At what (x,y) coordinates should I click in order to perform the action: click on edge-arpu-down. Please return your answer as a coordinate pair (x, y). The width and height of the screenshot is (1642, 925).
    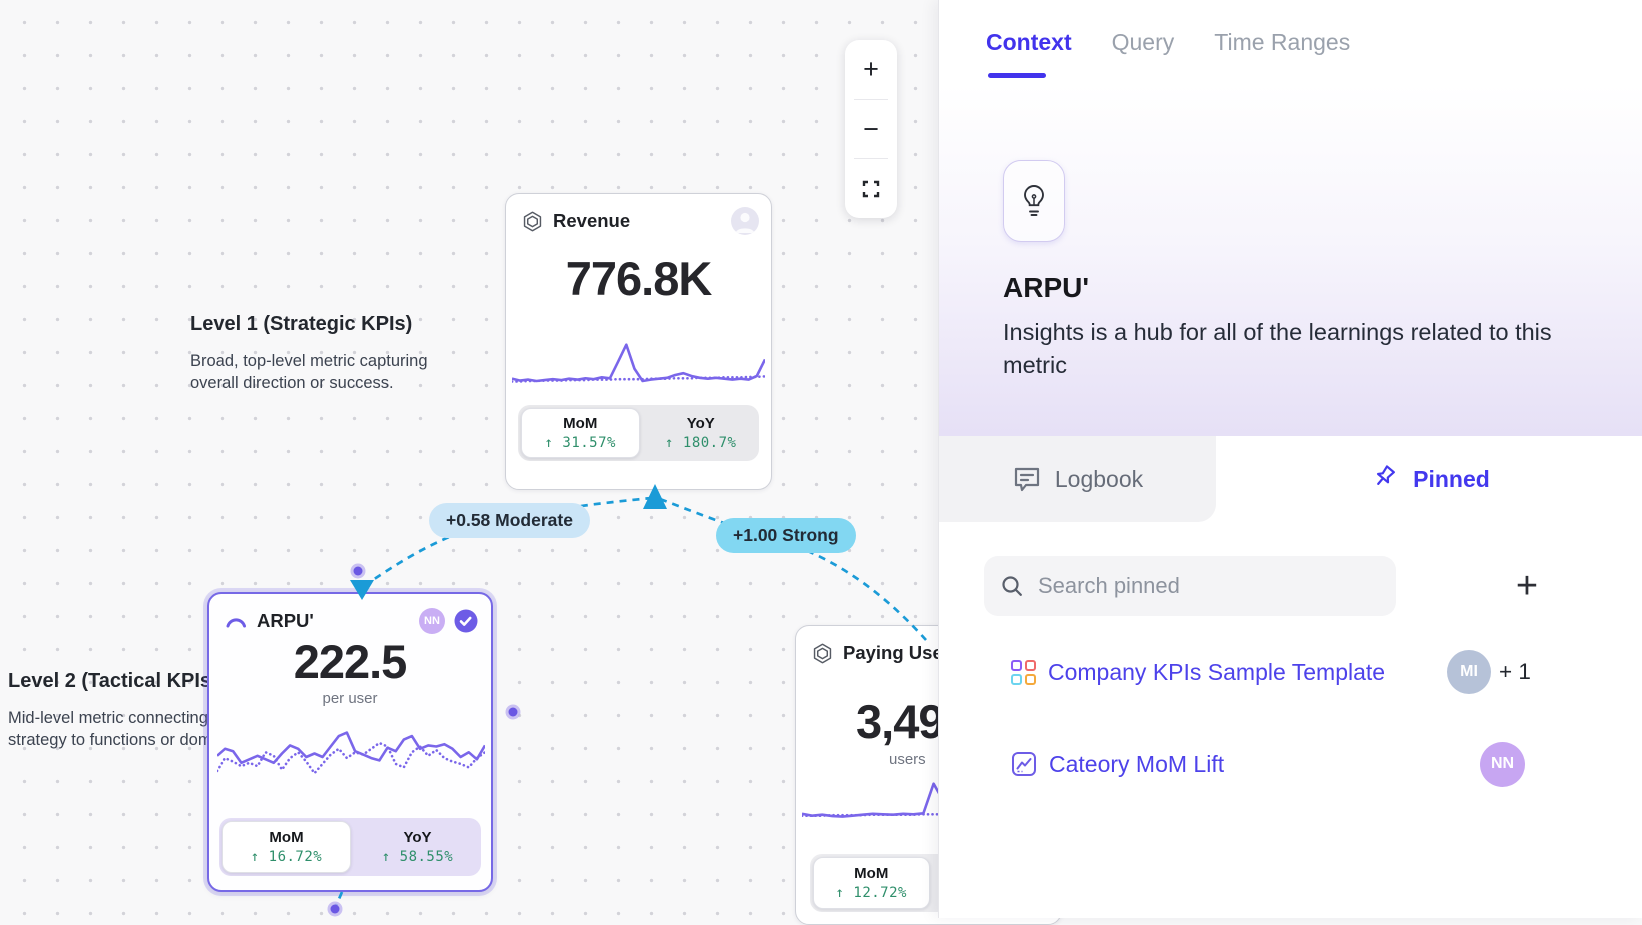
    Looking at the image, I should click on (339, 899).